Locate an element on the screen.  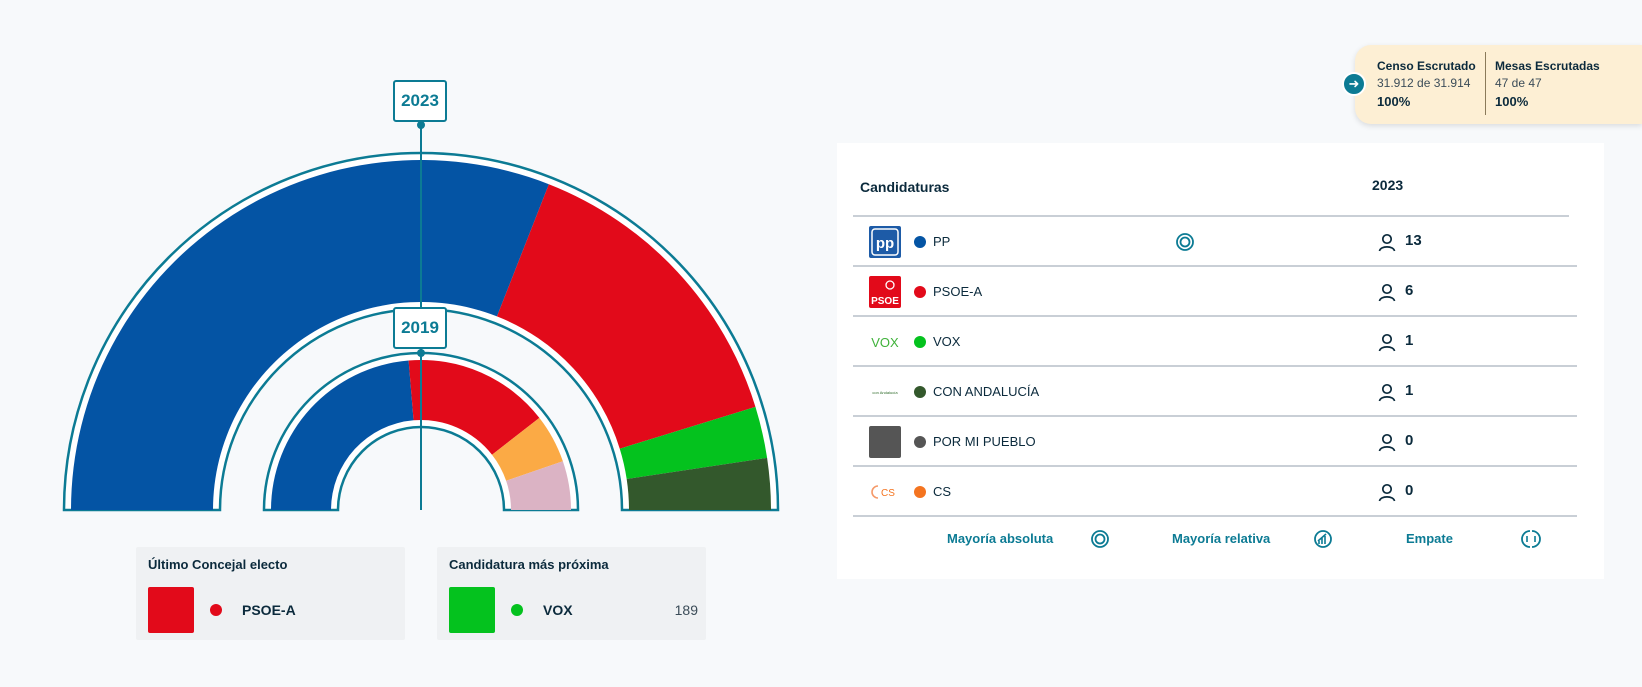
table-row-psoe-a: PSOE PSOE-A 6 is located at coordinates (1215, 292).